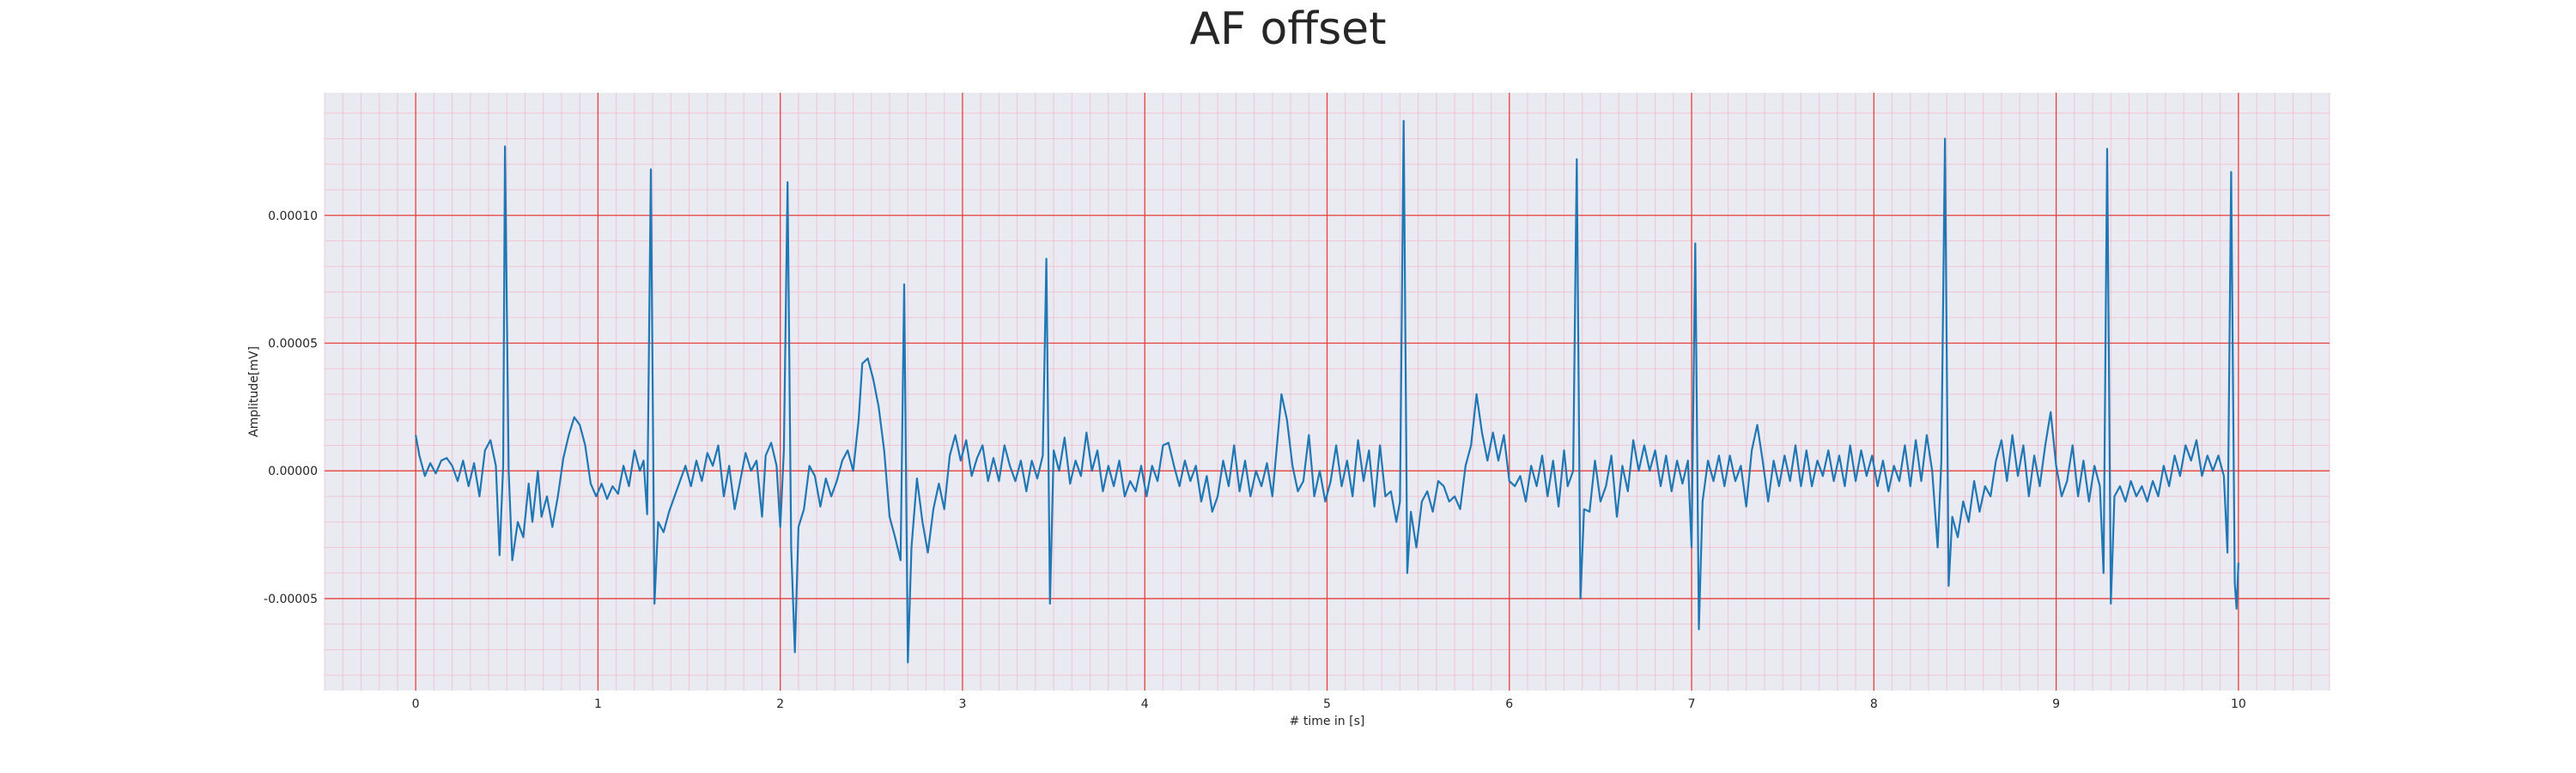  Describe the element at coordinates (1327, 721) in the screenshot. I see `x-axis-label: # time in [s]` at that location.